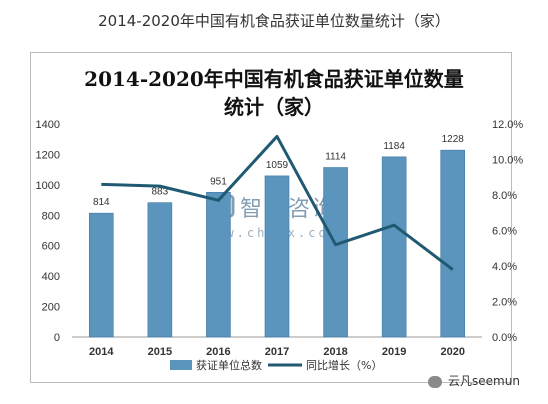 This screenshot has width=548, height=404. What do you see at coordinates (101, 202) in the screenshot?
I see `bar-value-label: 814` at bounding box center [101, 202].